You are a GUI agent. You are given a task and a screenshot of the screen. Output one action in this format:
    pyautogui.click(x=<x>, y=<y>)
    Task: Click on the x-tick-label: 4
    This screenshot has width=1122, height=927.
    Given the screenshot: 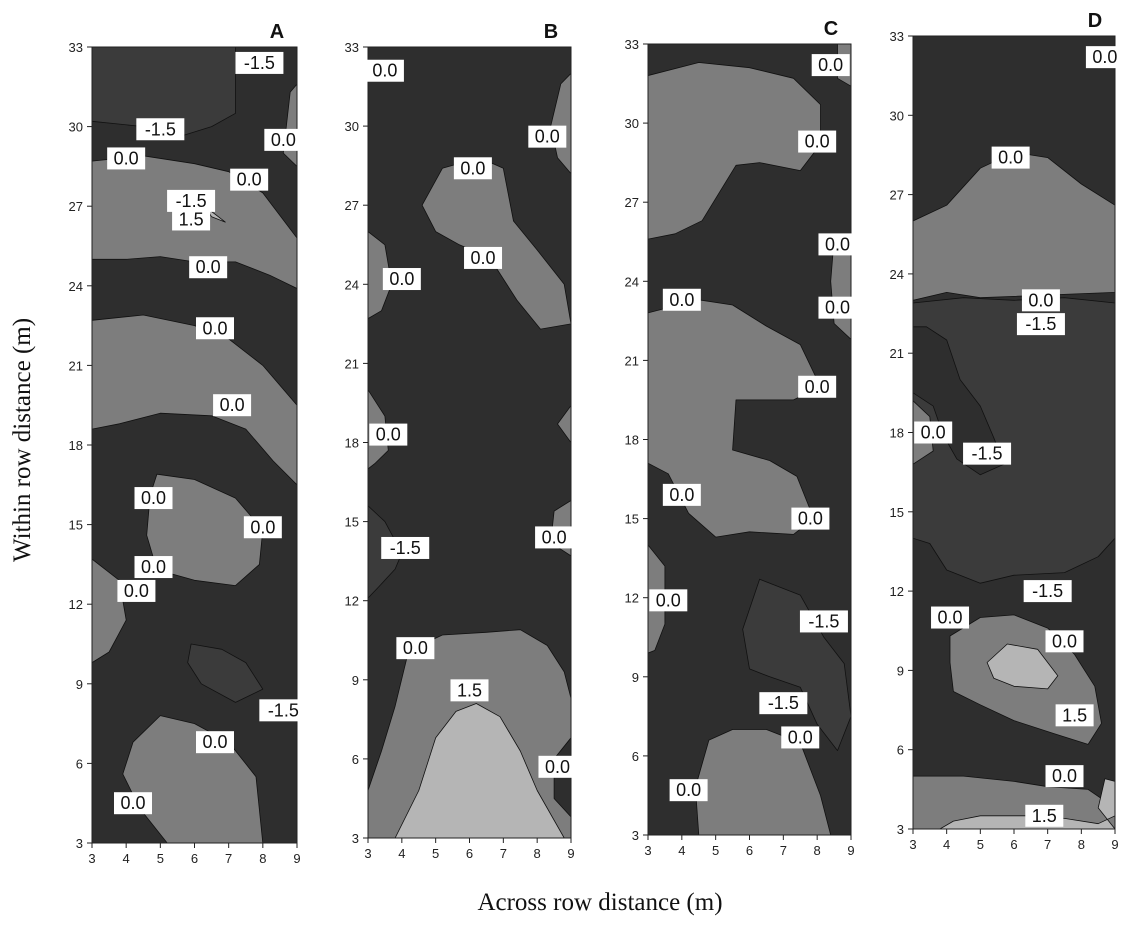 What is the action you would take?
    pyautogui.click(x=946, y=844)
    